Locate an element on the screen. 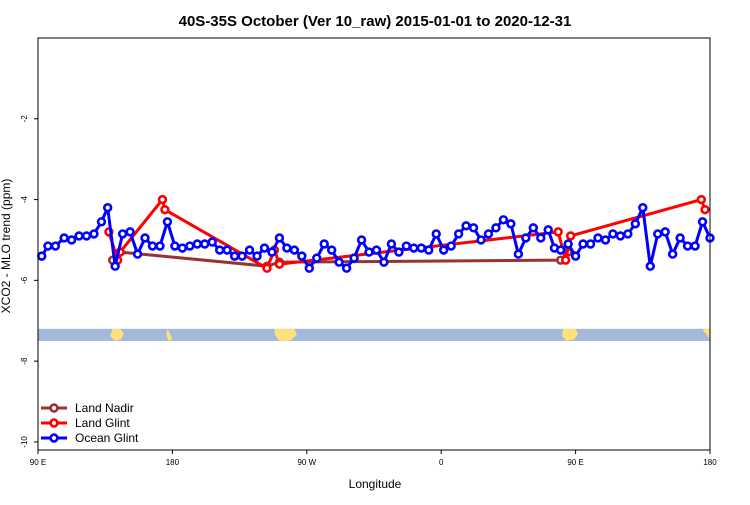  series-layer is located at coordinates (376, 233).